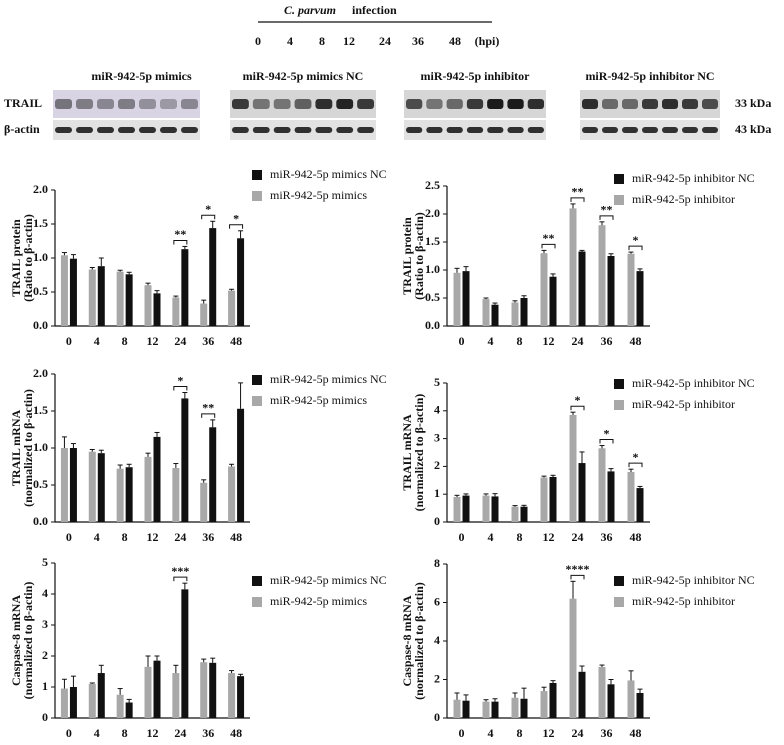 This screenshot has width=784, height=745. Describe the element at coordinates (437, 437) in the screenshot. I see `y-tick-label: 3` at that location.